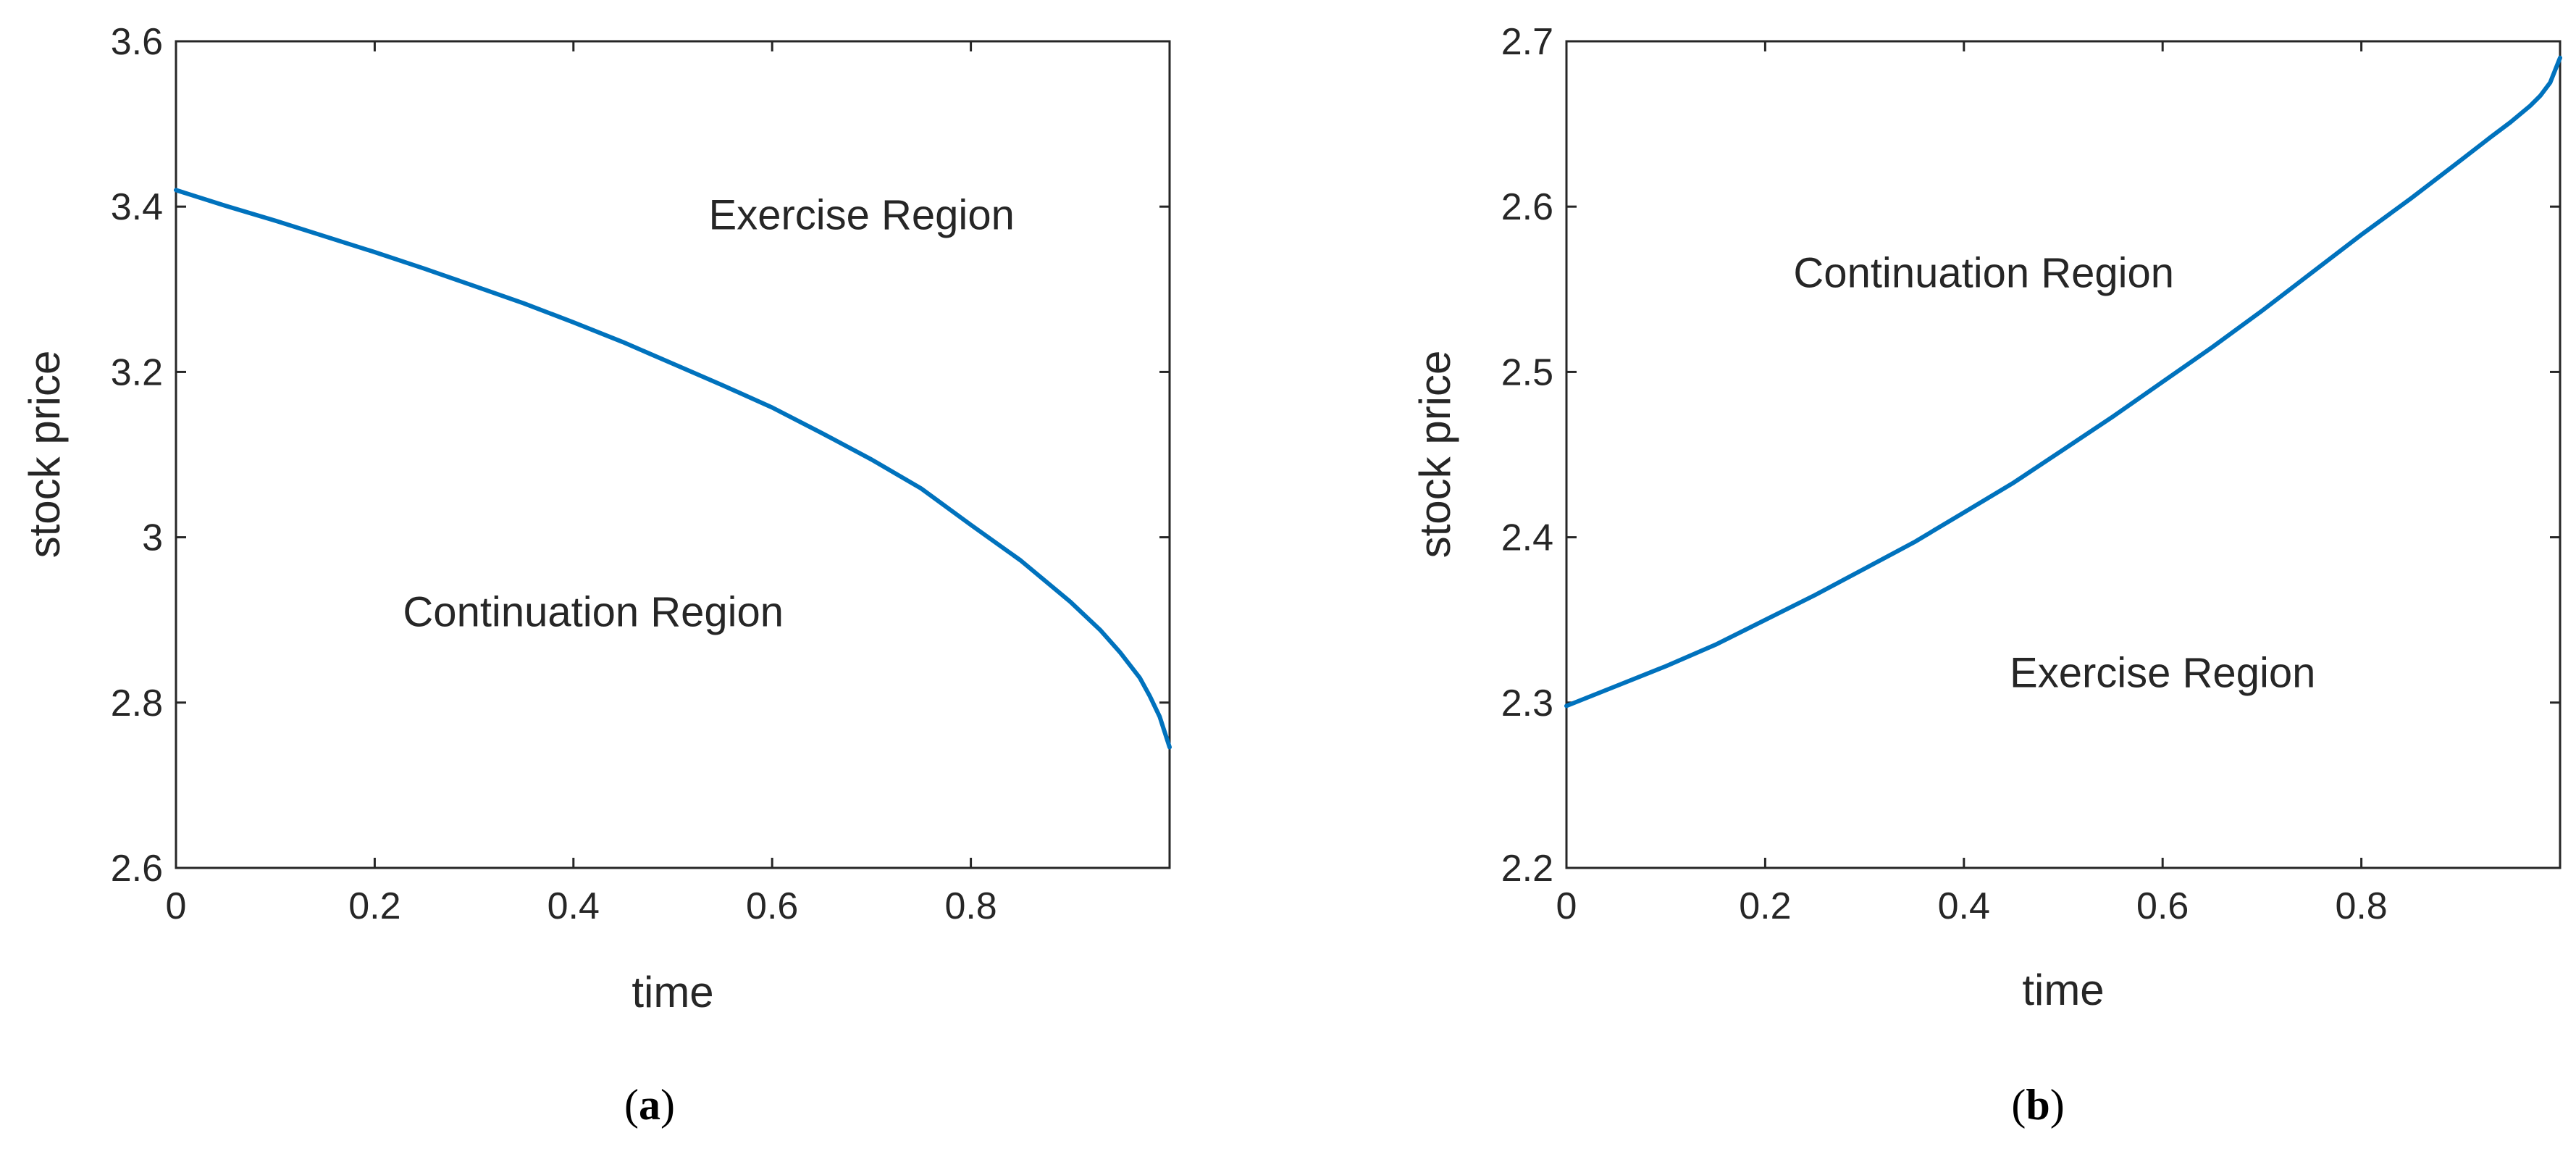 The width and height of the screenshot is (2576, 1149). What do you see at coordinates (1527, 372) in the screenshot?
I see `y-tick-label: 2.5` at bounding box center [1527, 372].